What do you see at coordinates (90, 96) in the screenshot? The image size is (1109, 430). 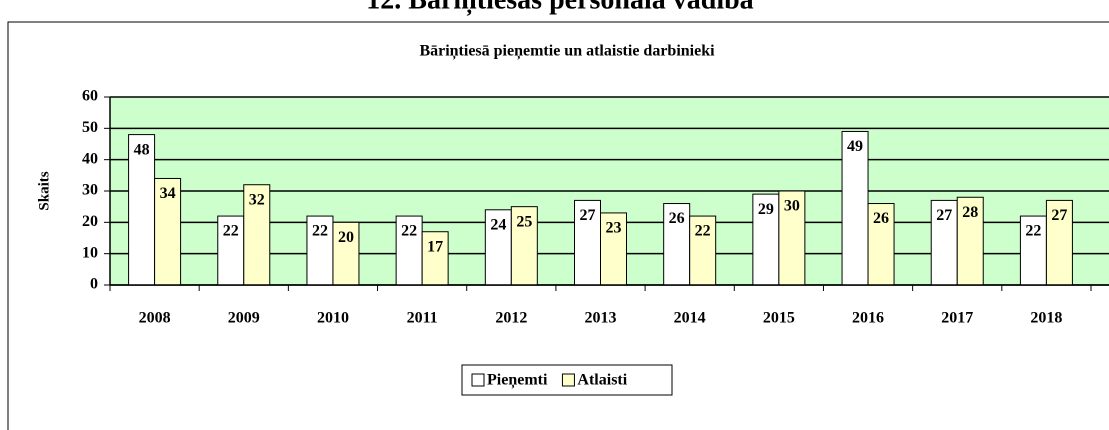 I see `y-tick-label: 60` at bounding box center [90, 96].